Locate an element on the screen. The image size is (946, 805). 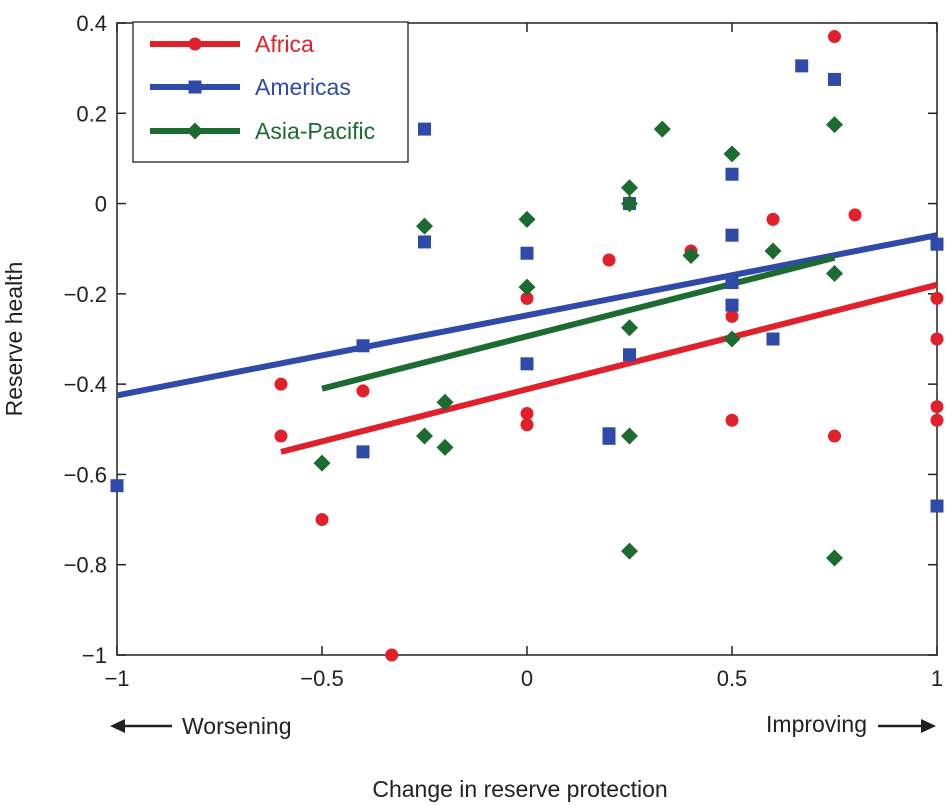
asia-pacific-fit-line is located at coordinates (578, 323).